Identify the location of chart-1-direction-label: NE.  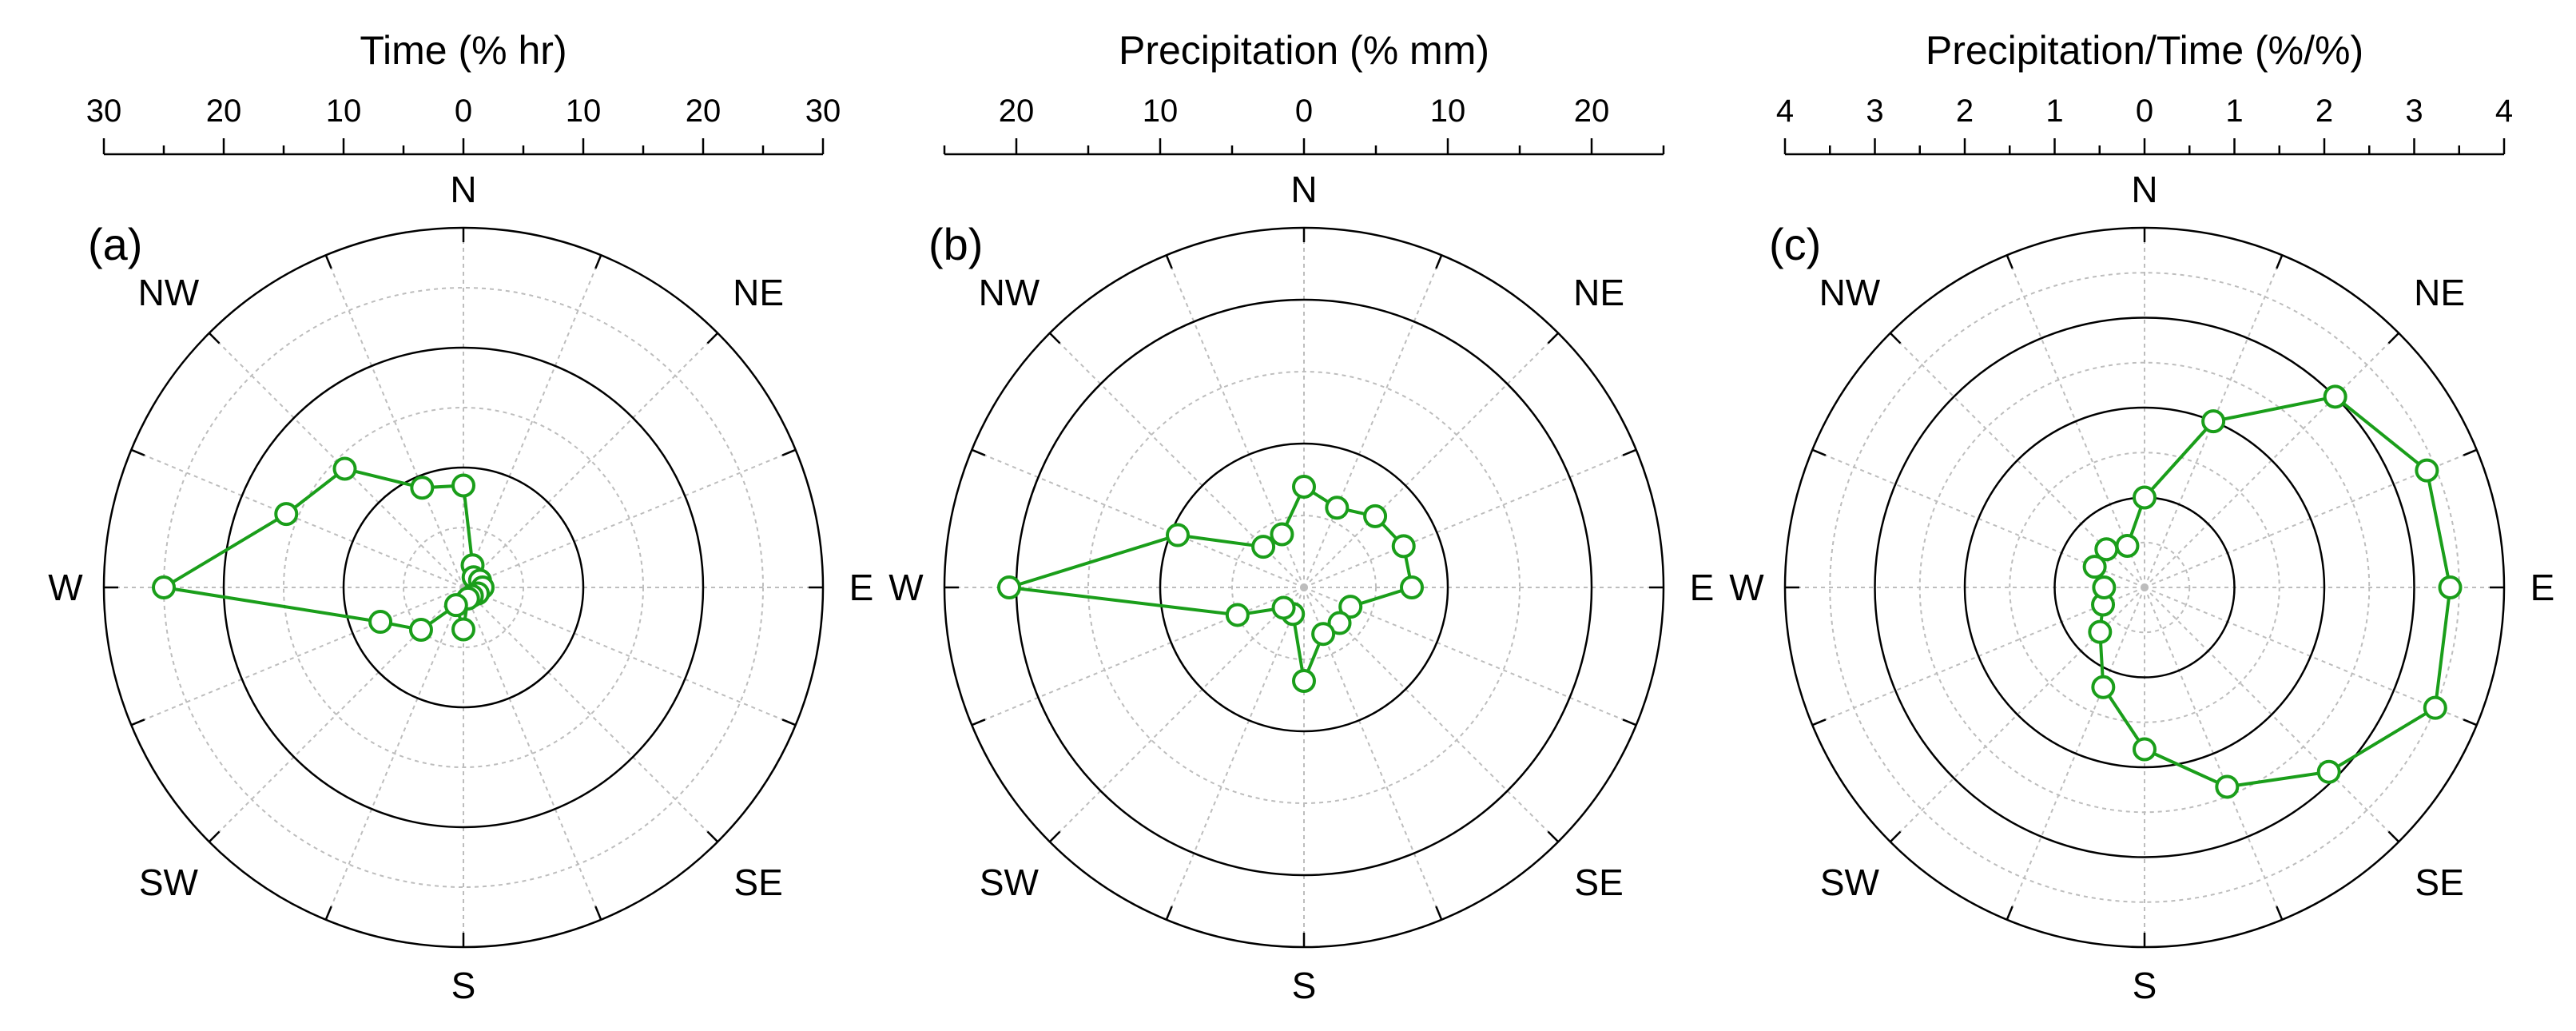
(1598, 292).